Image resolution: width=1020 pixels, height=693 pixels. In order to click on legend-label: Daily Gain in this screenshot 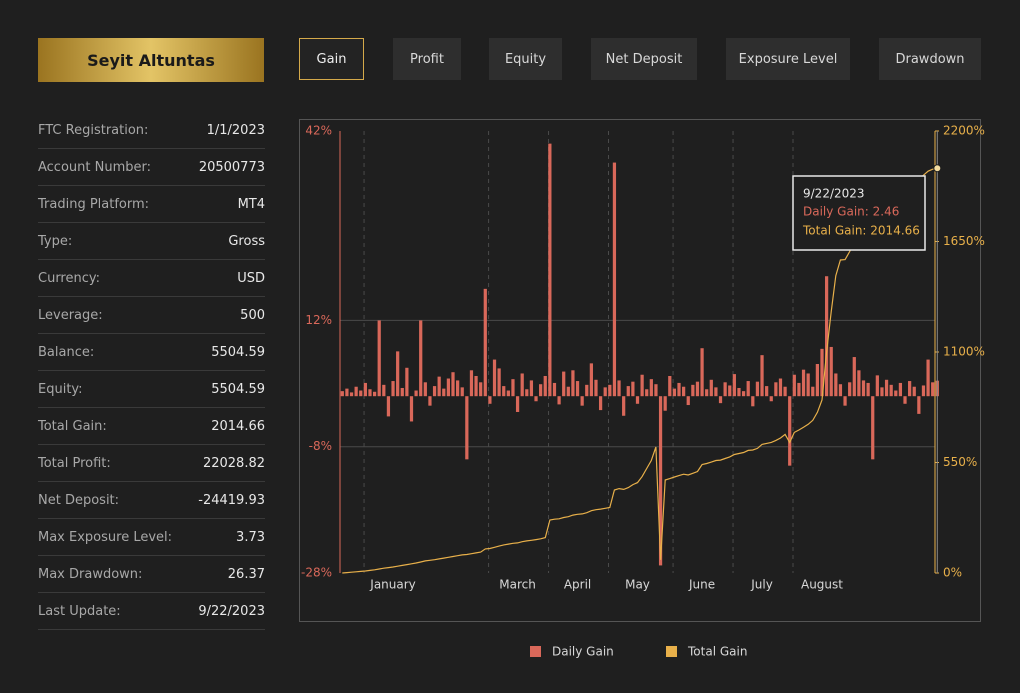, I will do `click(583, 652)`.